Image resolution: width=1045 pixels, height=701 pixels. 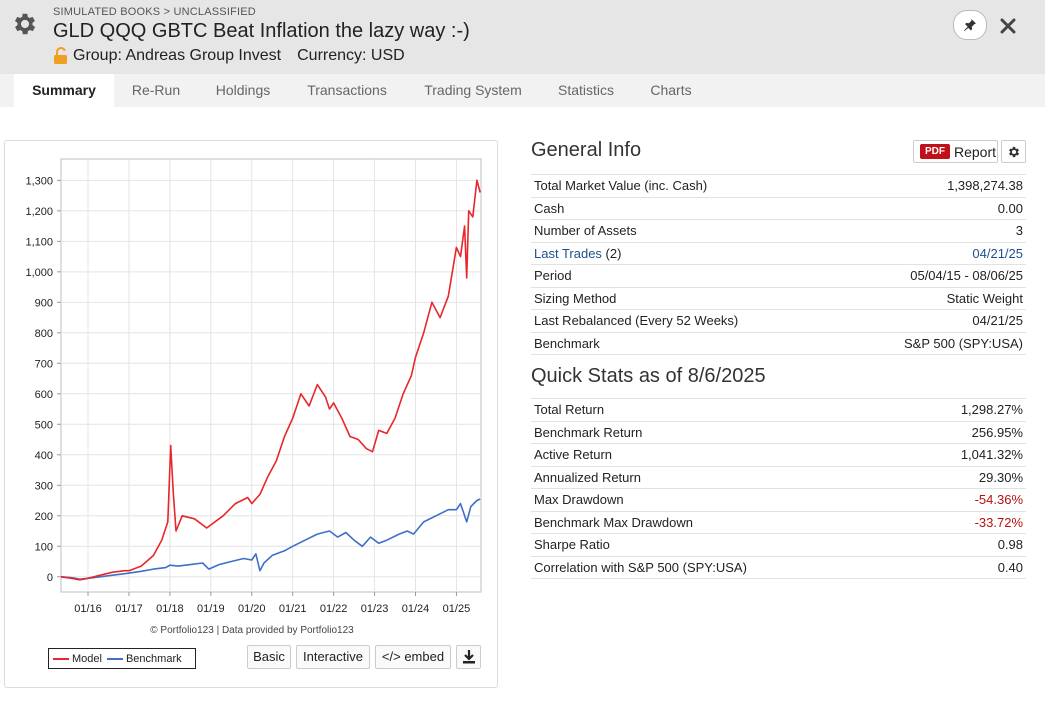 I want to click on table-row: Max Drawdown -54.36%, so click(x=778, y=500).